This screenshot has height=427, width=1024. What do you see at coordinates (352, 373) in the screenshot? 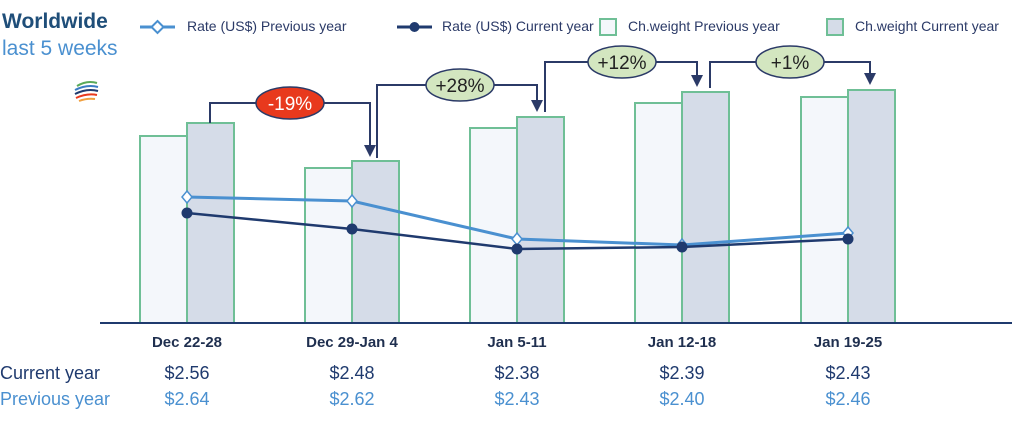
I see `table-value: $2.48` at bounding box center [352, 373].